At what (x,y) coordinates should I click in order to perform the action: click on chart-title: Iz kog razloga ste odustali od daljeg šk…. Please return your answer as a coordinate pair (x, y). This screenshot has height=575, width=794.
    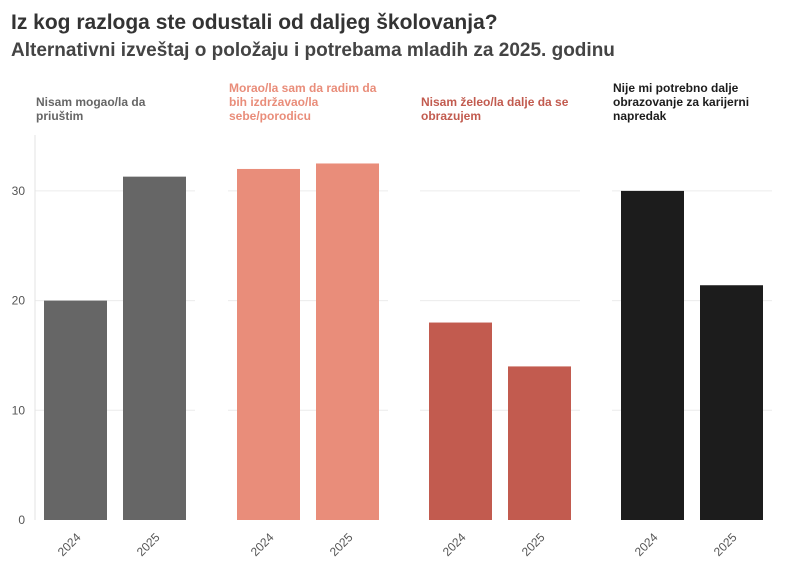
    Looking at the image, I should click on (254, 22).